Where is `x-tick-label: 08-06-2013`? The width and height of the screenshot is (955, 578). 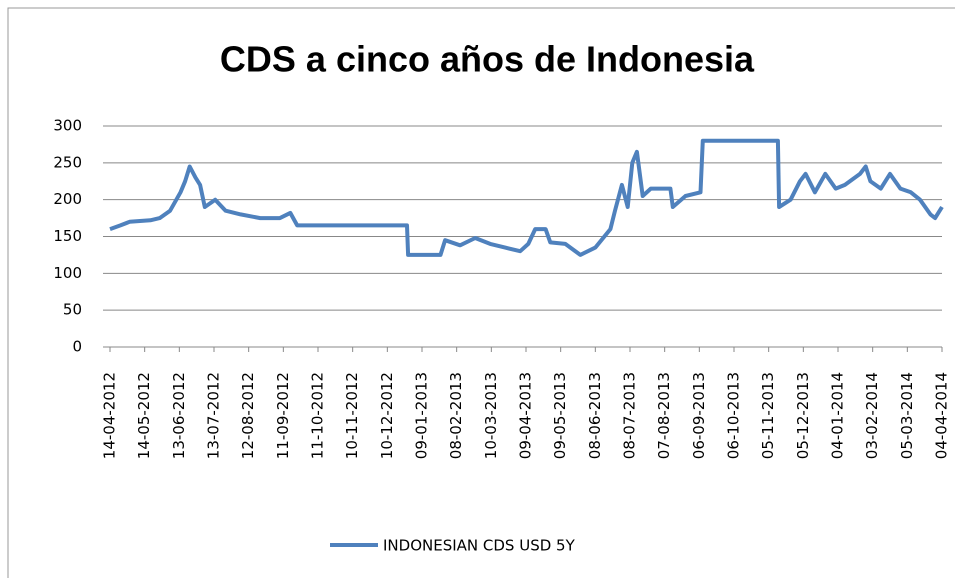
x-tick-label: 08-06-2013 is located at coordinates (595, 415).